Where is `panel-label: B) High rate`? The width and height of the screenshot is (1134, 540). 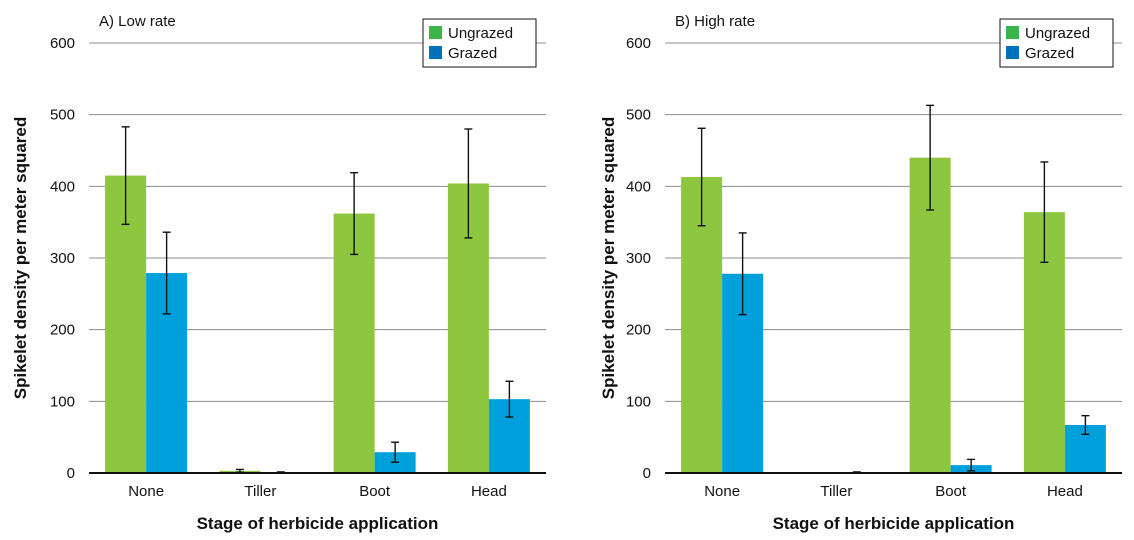
panel-label: B) High rate is located at coordinates (715, 21).